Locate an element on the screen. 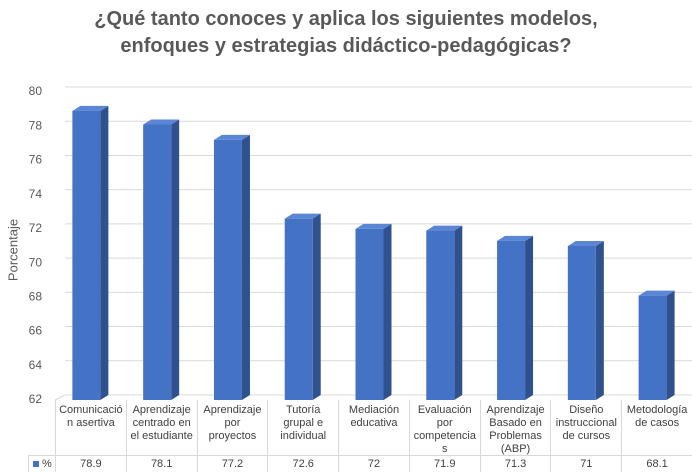  x-tick-label: Tutoría grupal e individual is located at coordinates (302, 427).